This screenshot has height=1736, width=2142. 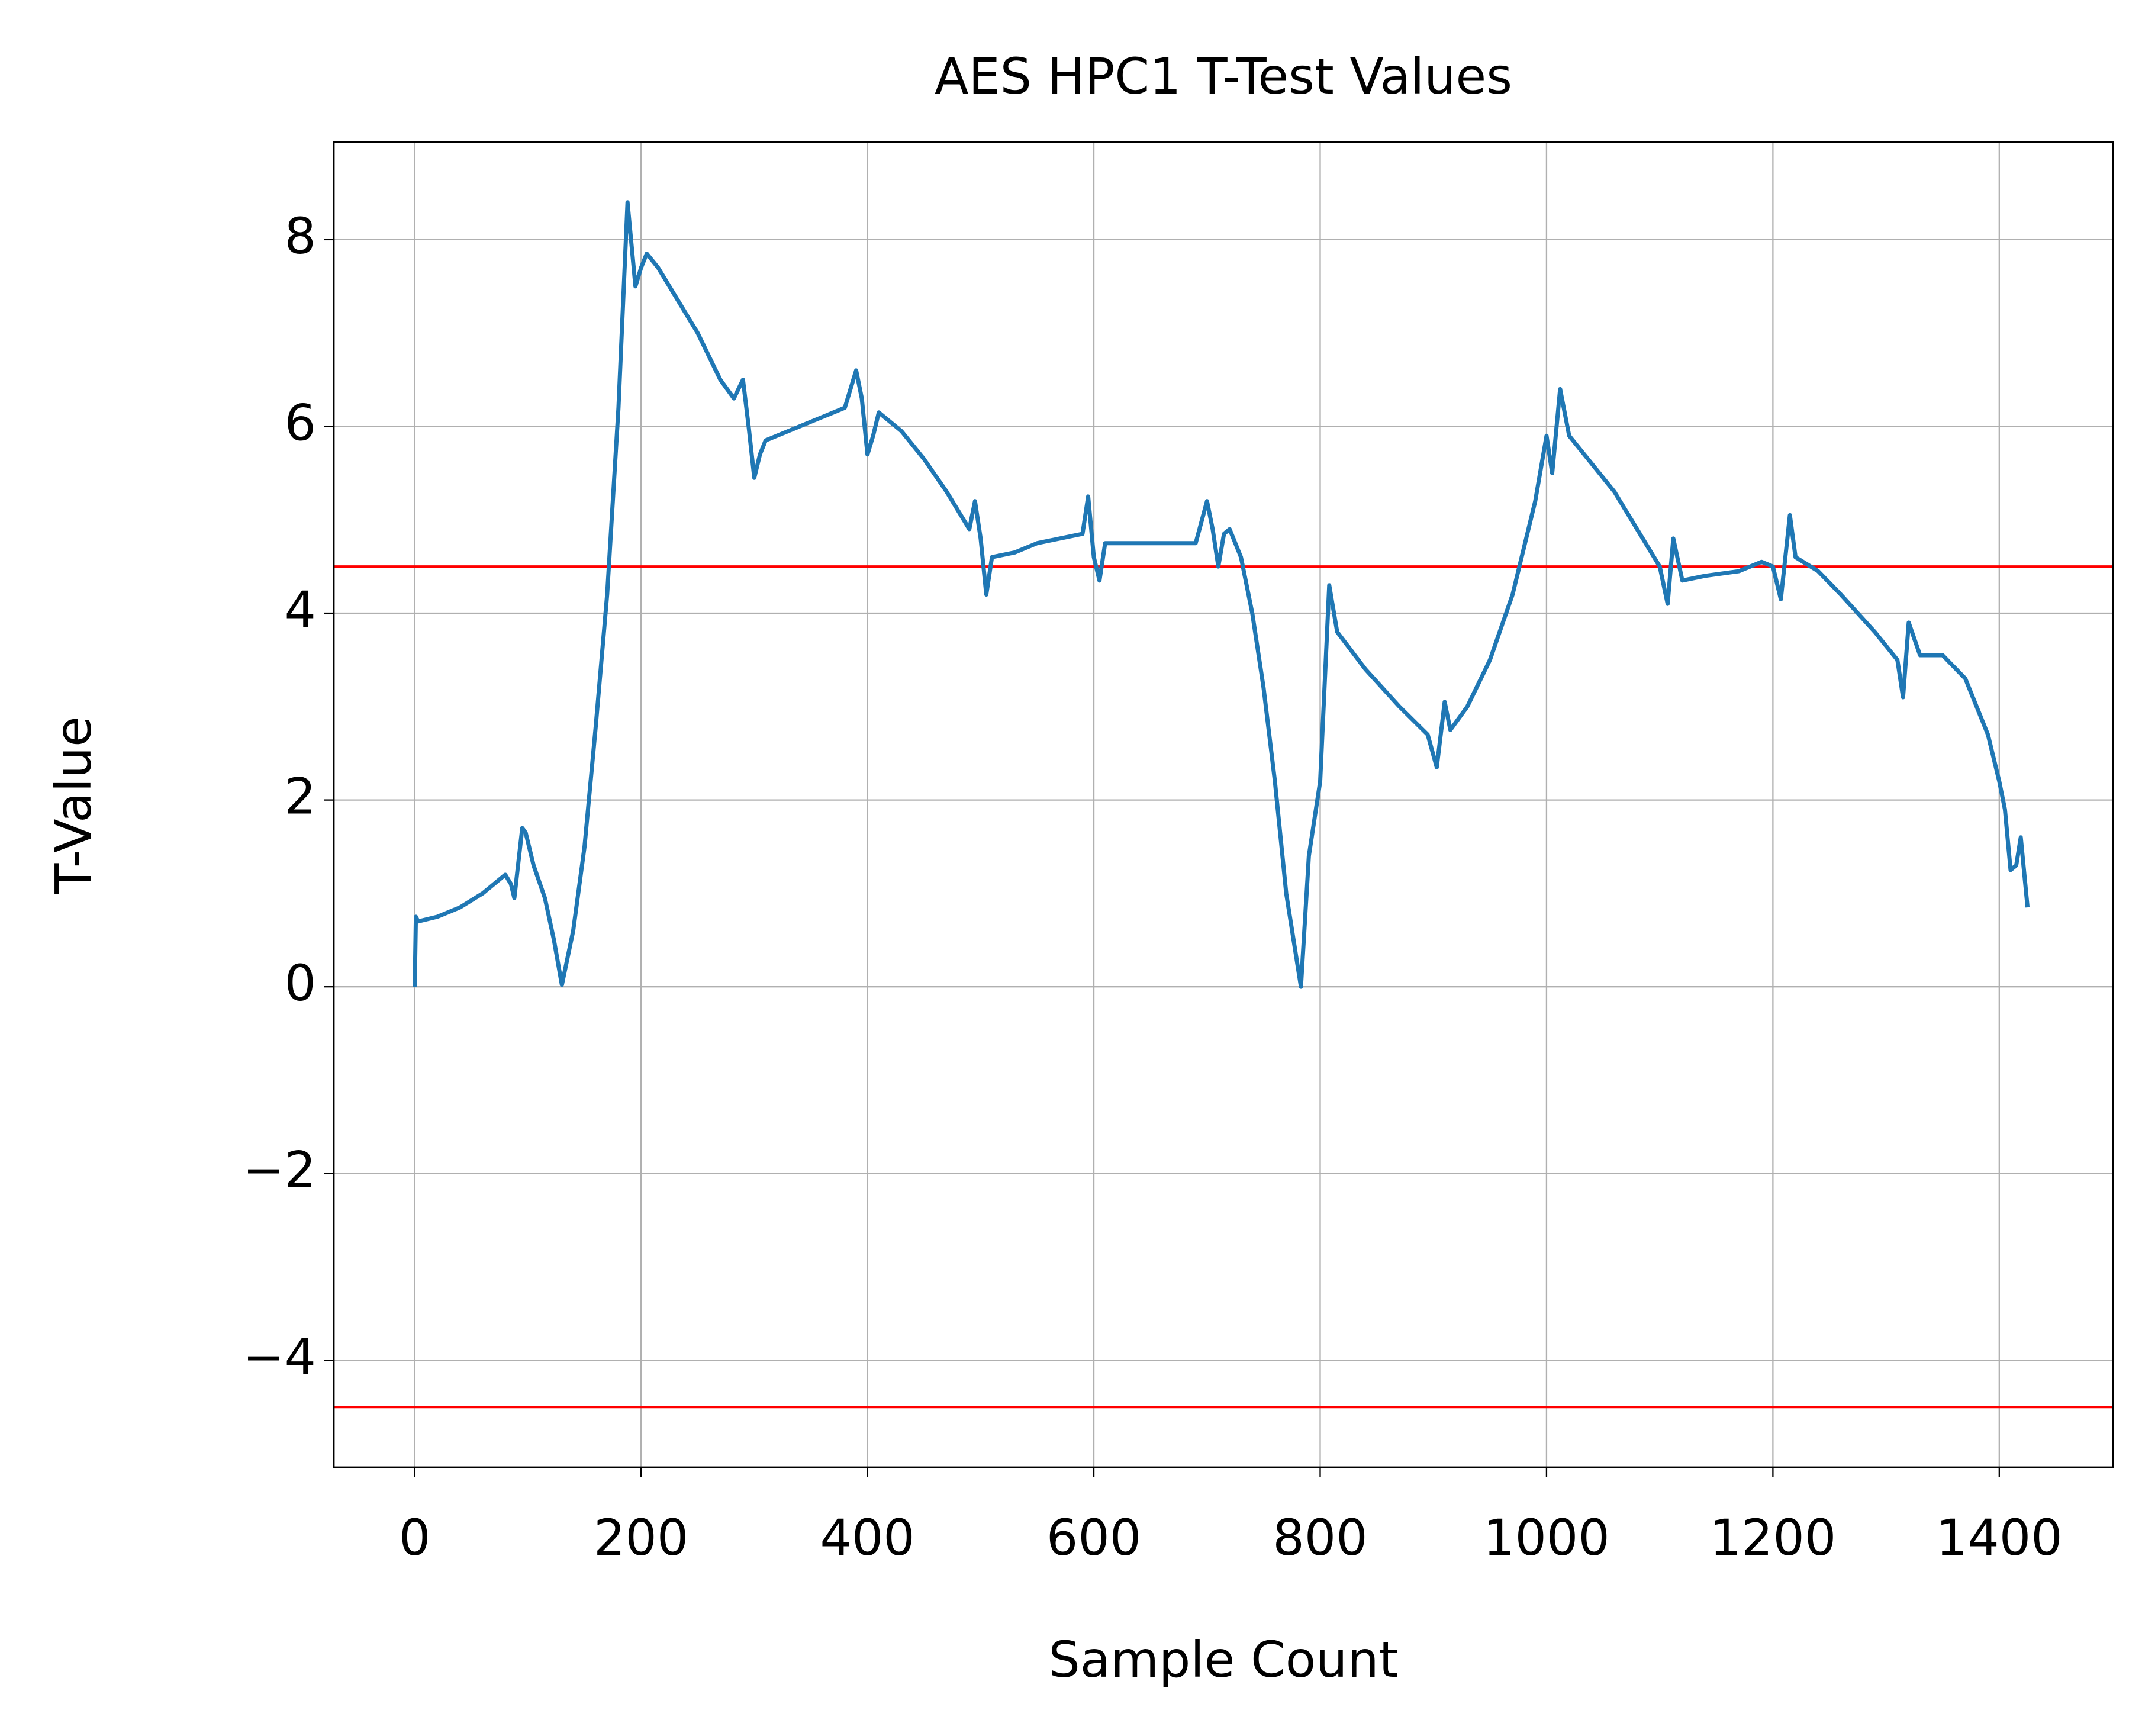 What do you see at coordinates (300, 236) in the screenshot?
I see `y-tick-label: 8` at bounding box center [300, 236].